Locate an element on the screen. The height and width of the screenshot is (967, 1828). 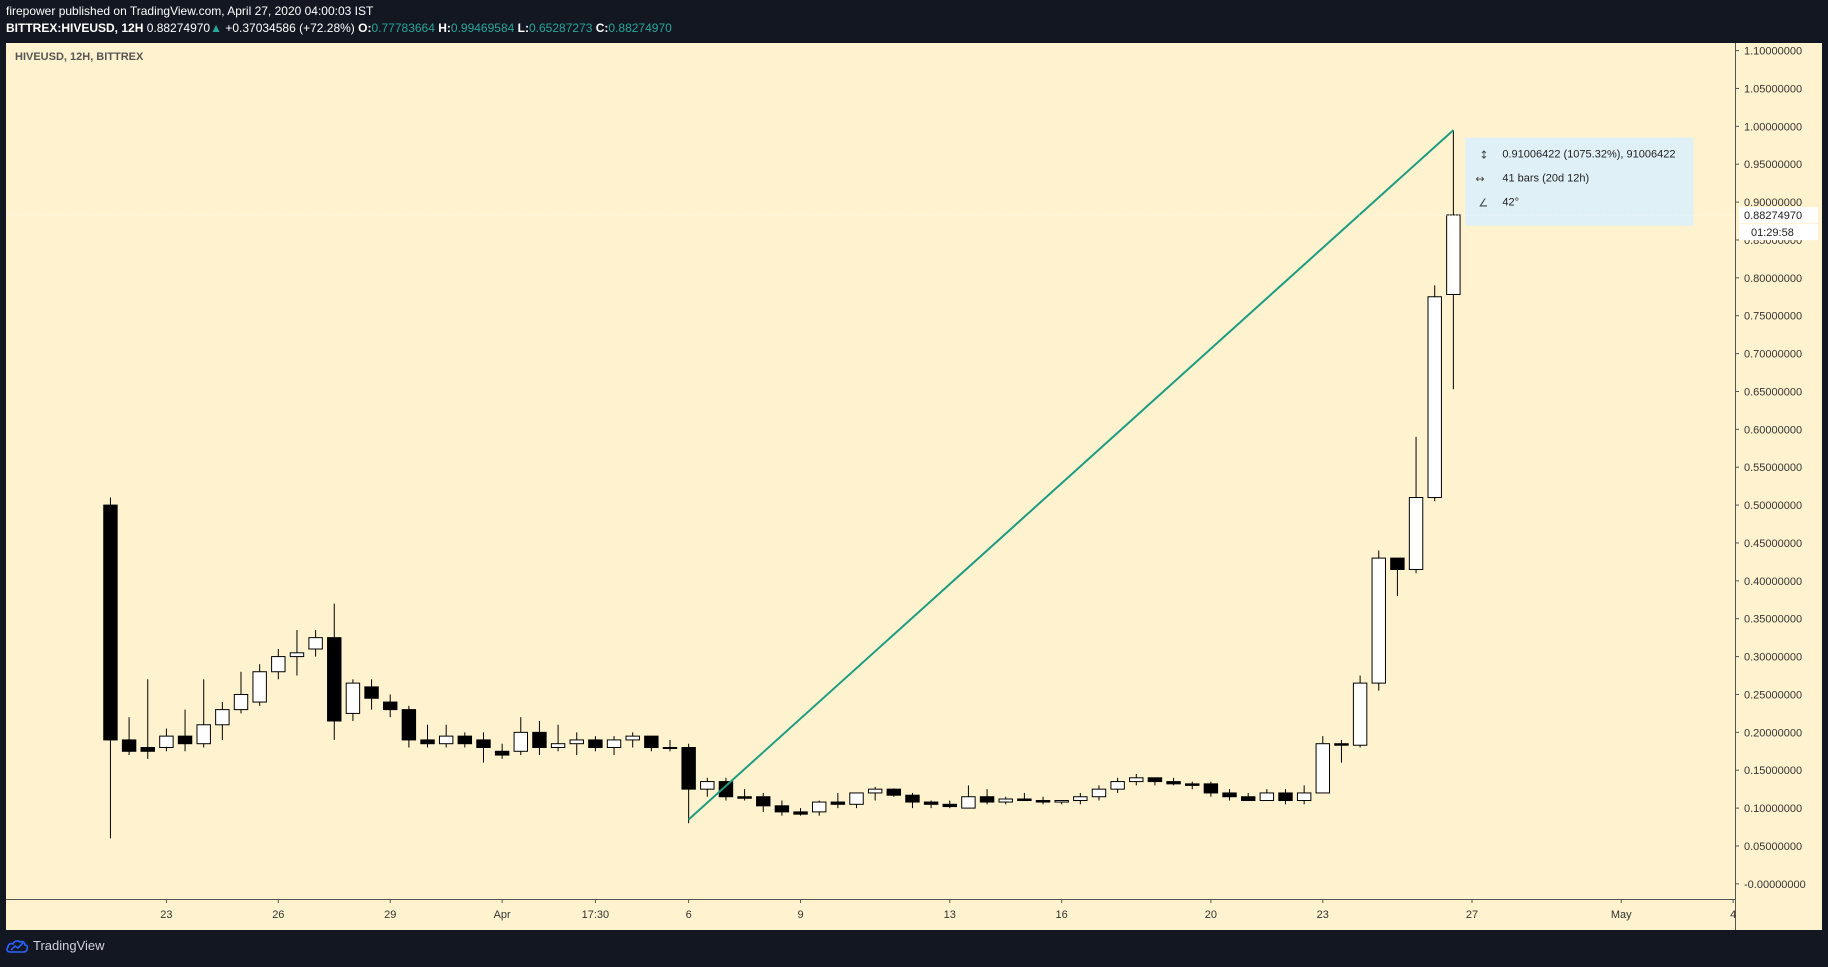
y-tick-label: 0.60000000 is located at coordinates (1773, 430).